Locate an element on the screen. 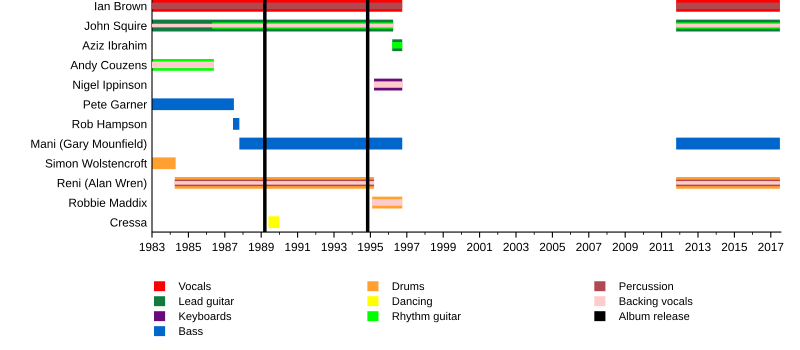 This screenshot has height=350, width=800. legend-label: Lead guitar is located at coordinates (206, 302).